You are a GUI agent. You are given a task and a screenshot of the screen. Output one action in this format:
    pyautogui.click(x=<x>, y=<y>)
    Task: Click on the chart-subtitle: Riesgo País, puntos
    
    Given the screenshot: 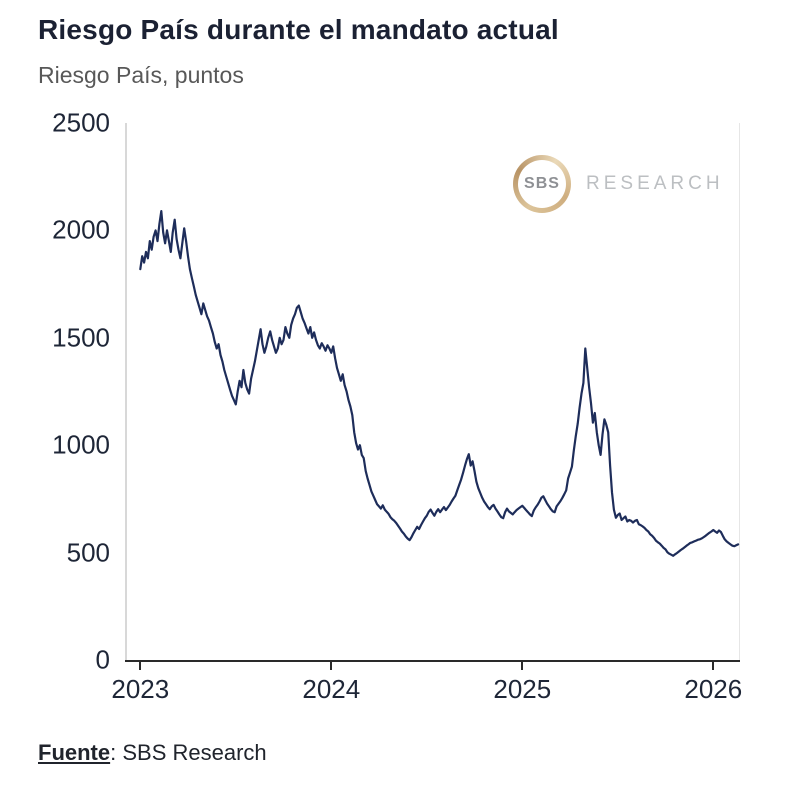 What is the action you would take?
    pyautogui.click(x=141, y=75)
    